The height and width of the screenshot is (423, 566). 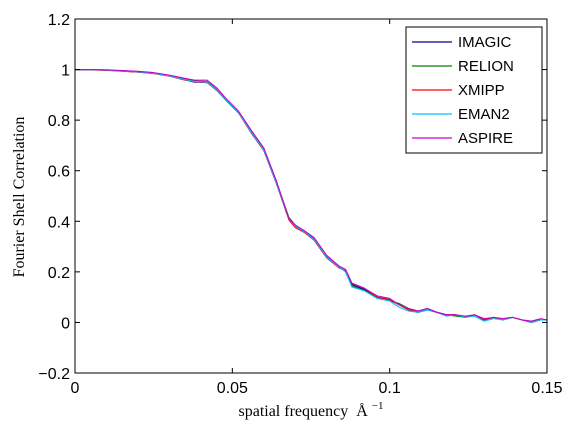 I want to click on y-tick-label: 0.2, so click(x=59, y=273).